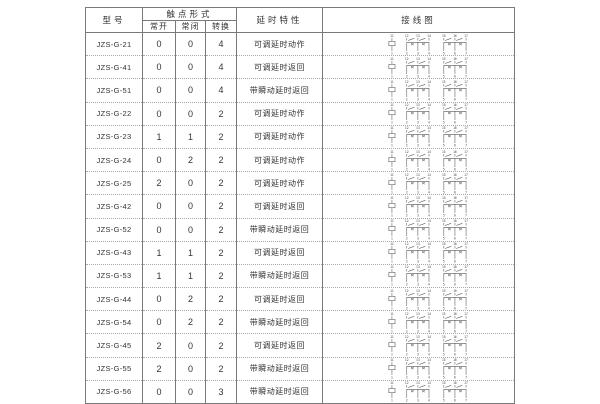  I want to click on table-row: JZS-G-21 0 0 4 可调延时动作, so click(300, 44).